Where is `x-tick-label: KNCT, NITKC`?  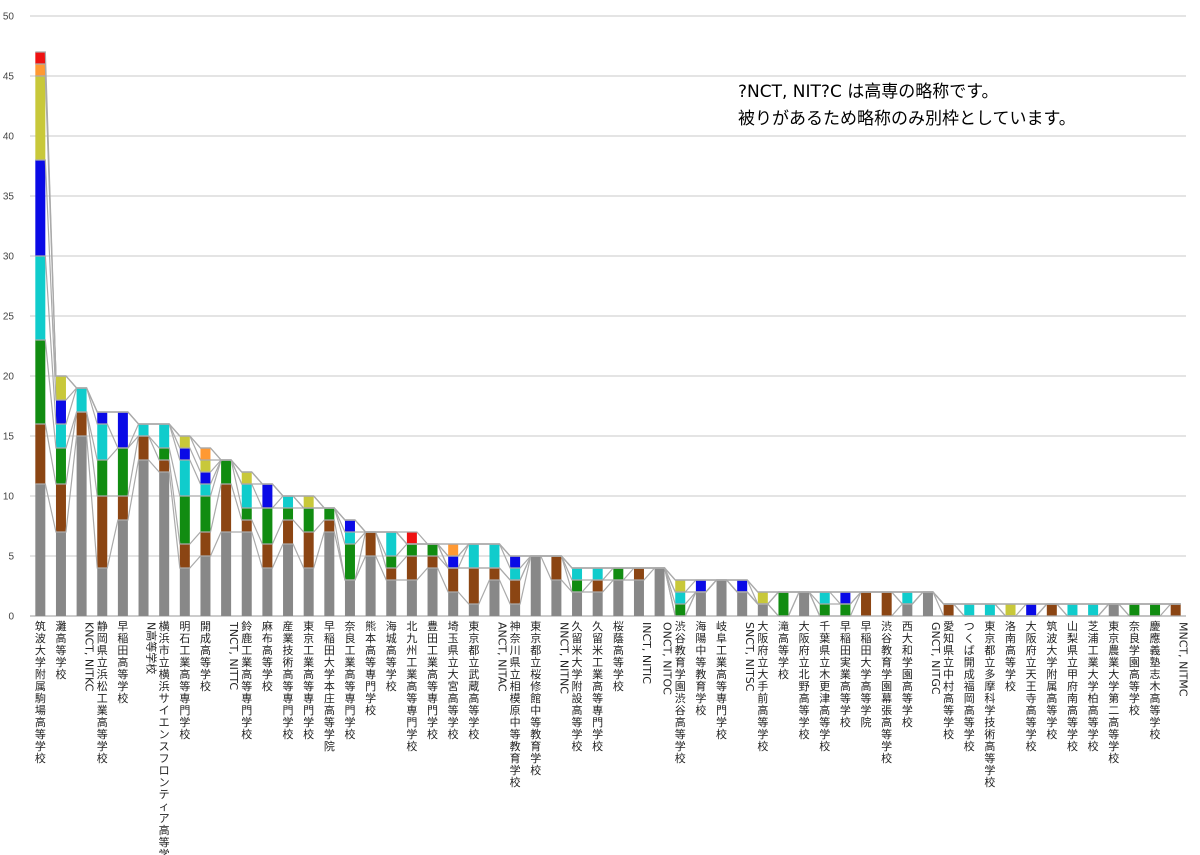 x-tick-label: KNCT, NITKC is located at coordinates (89, 657).